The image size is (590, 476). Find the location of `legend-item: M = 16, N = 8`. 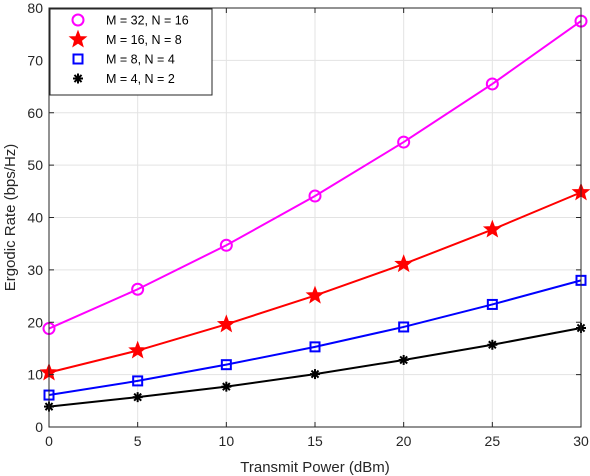

legend-item: M = 16, N = 8 is located at coordinates (125, 38).